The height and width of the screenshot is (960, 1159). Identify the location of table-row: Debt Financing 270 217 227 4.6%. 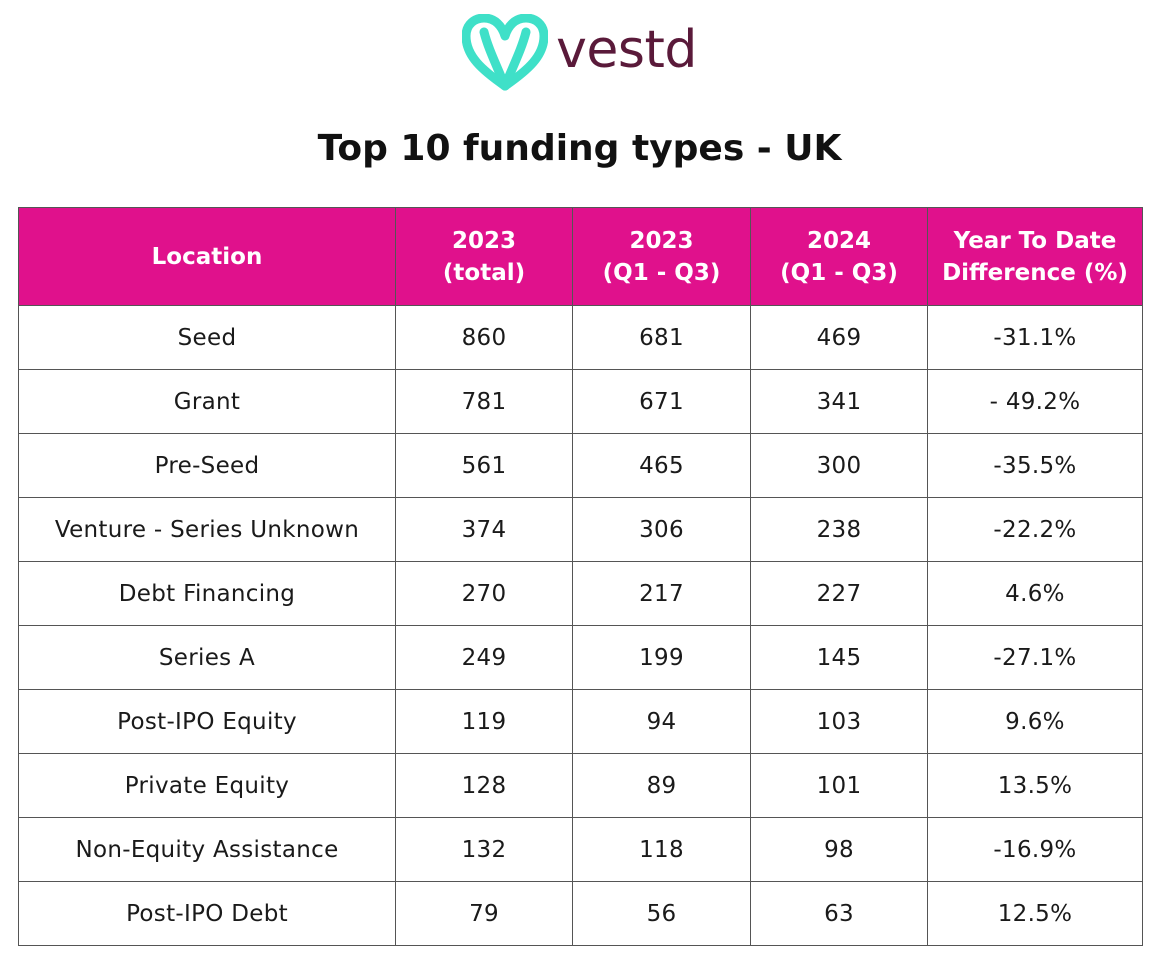
(580, 593).